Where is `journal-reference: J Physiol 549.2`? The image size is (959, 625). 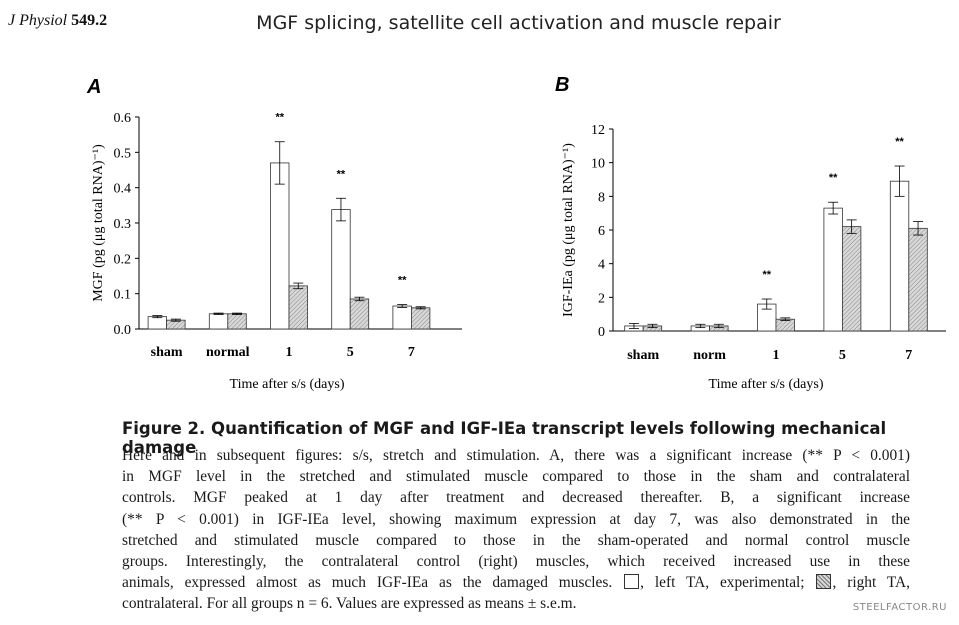
journal-reference: J Physiol 549.2 is located at coordinates (57, 21).